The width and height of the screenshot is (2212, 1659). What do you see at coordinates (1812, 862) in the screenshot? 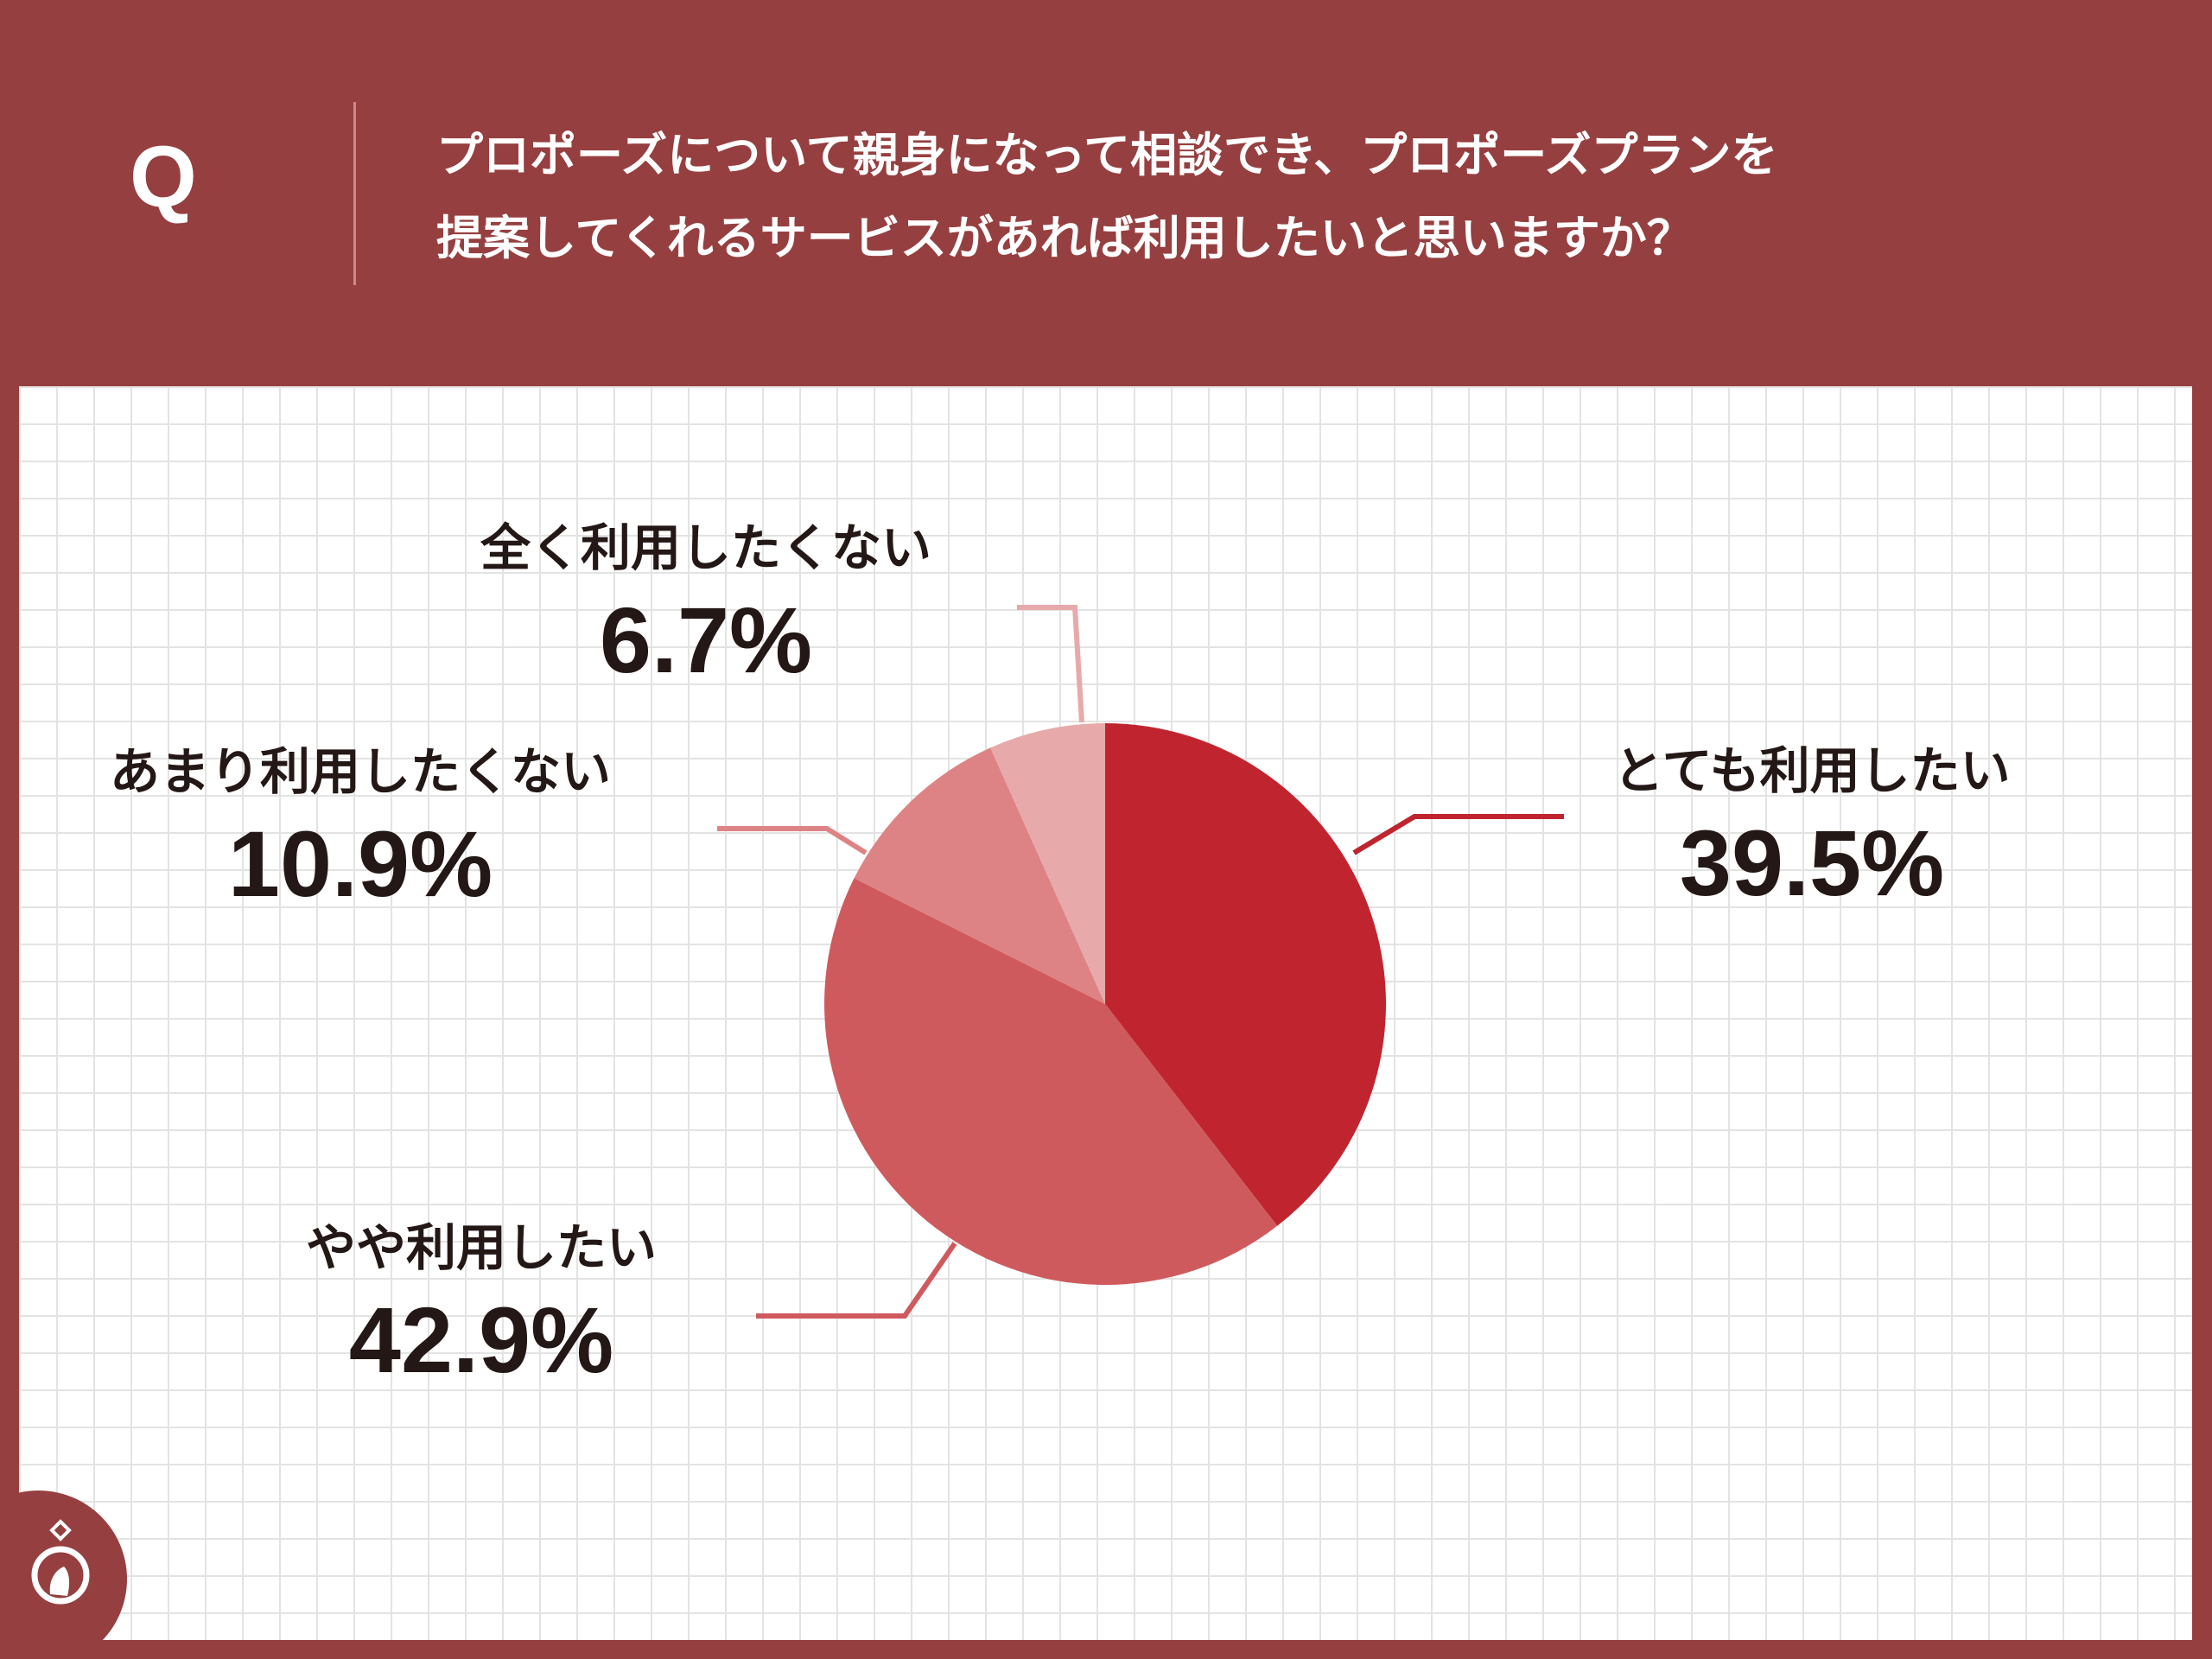
I see `label-percent: 39.5%` at bounding box center [1812, 862].